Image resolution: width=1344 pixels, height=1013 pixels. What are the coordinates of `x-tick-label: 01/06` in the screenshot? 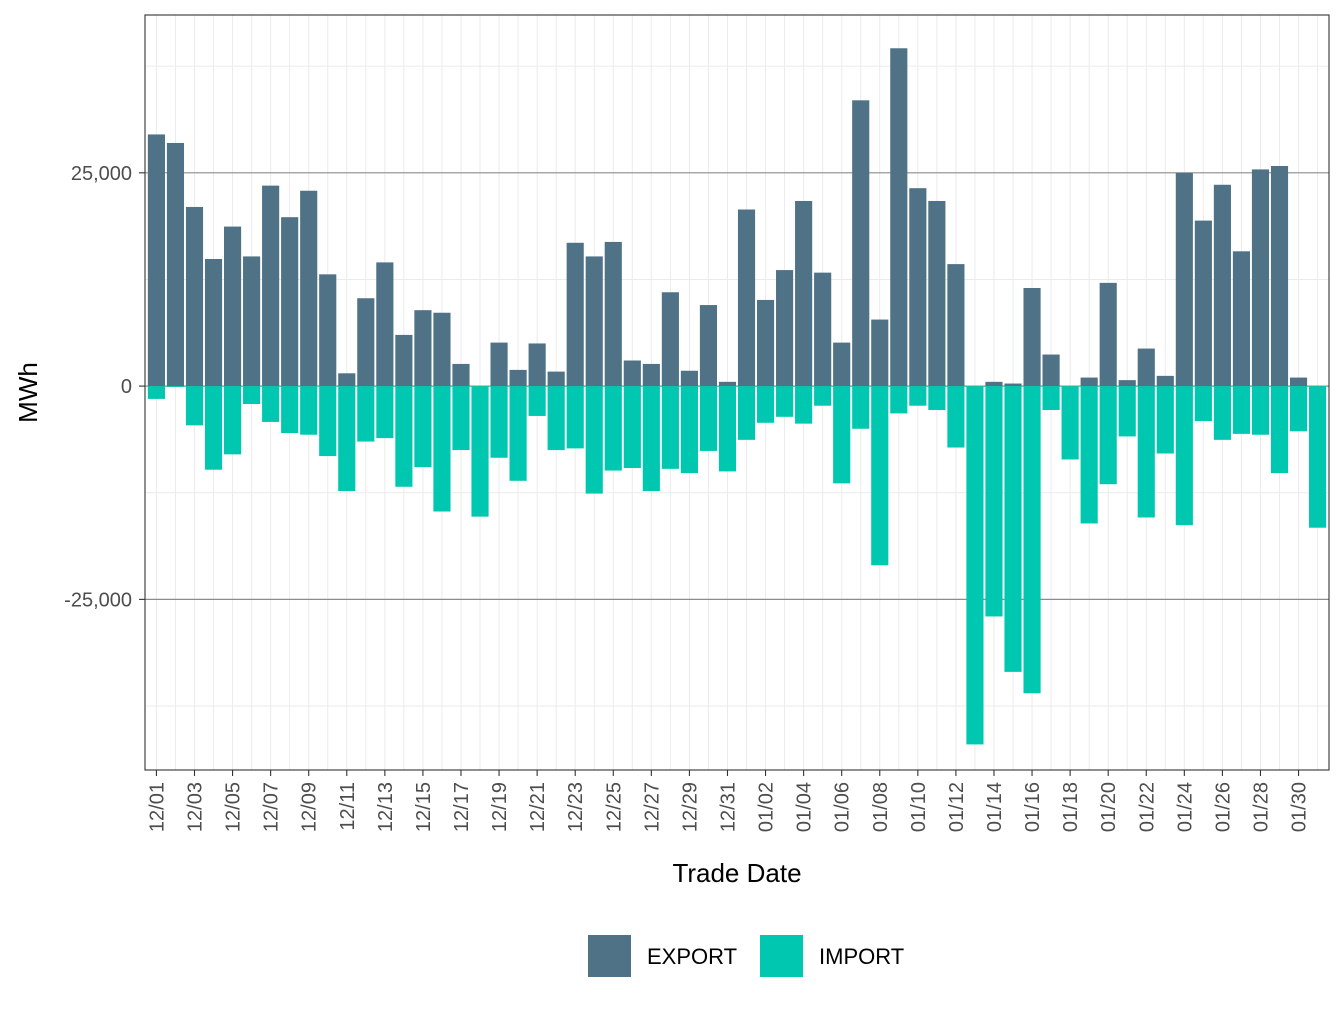 It's located at (843, 807).